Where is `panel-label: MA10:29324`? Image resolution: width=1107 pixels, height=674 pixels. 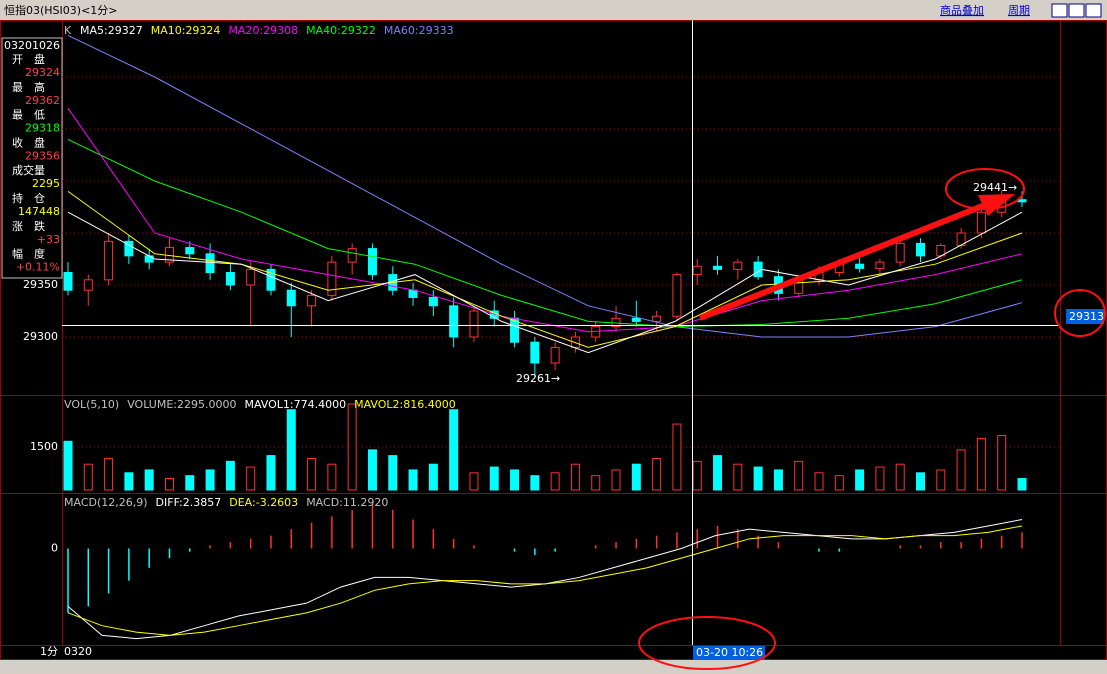 panel-label: MA10:29324 is located at coordinates (186, 30).